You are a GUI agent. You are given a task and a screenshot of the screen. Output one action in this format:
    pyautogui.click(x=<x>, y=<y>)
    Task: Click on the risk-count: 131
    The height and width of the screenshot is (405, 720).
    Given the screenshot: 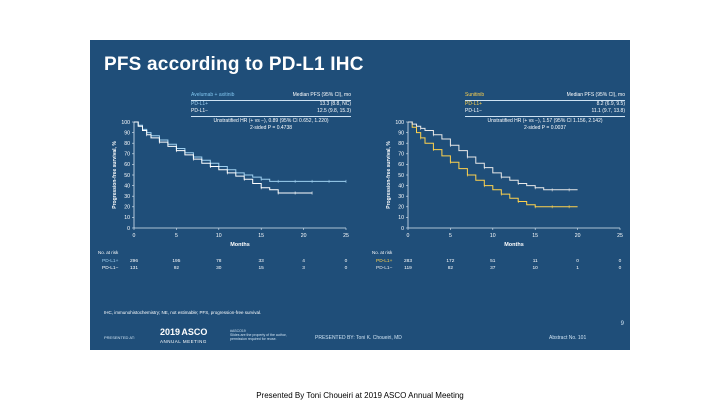 What is the action you would take?
    pyautogui.click(x=134, y=268)
    